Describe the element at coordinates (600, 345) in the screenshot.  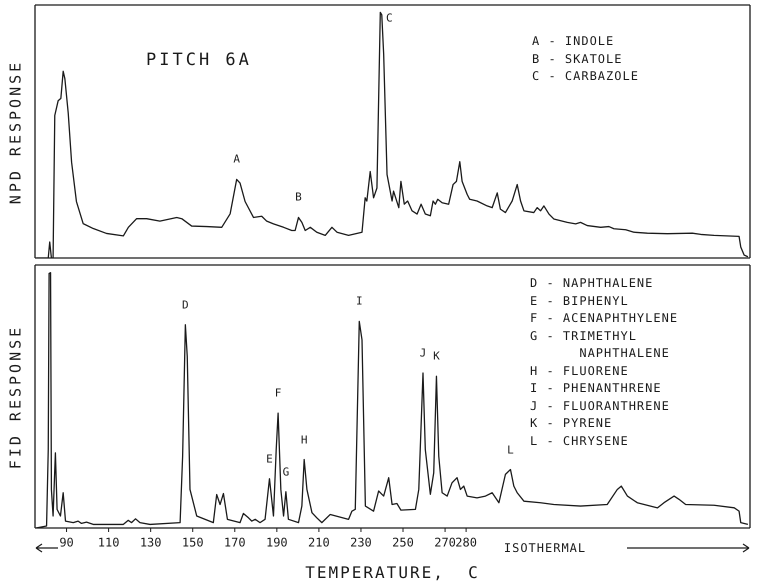
I see `annotation: G - TRIMETHYL NAPHTHALENE` at that location.